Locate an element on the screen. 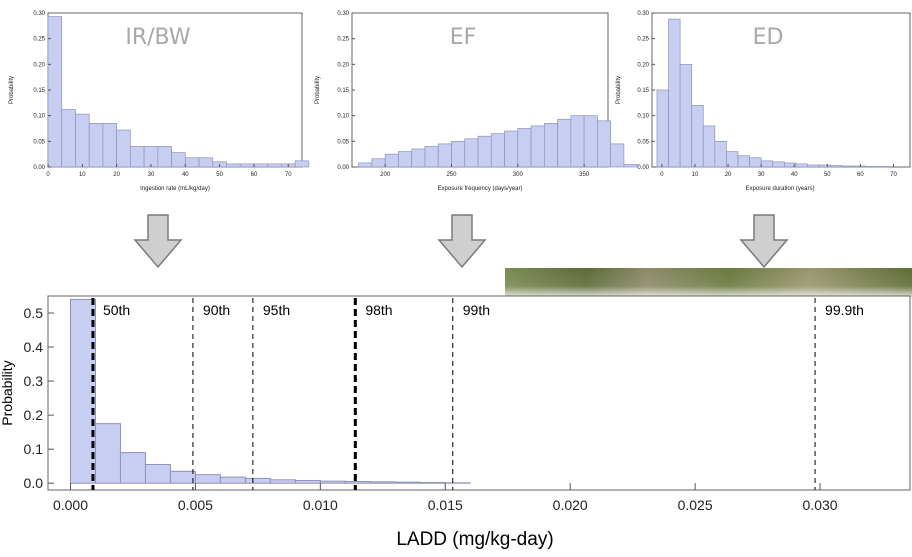  x-tick-label: 0.020 is located at coordinates (570, 505).